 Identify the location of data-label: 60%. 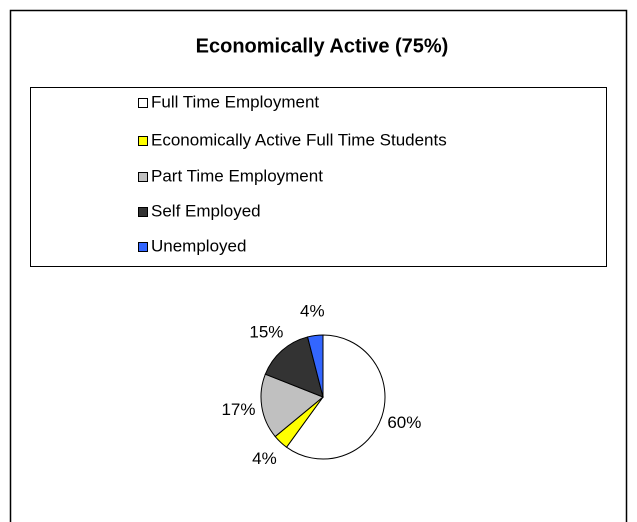
(404, 422).